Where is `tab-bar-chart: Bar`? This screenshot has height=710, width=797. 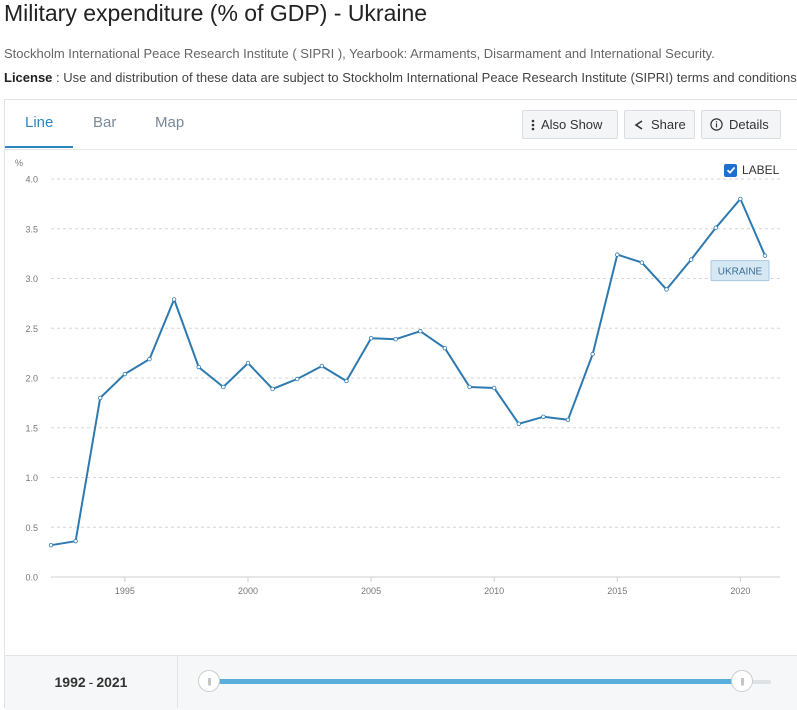
tab-bar-chart: Bar is located at coordinates (105, 122).